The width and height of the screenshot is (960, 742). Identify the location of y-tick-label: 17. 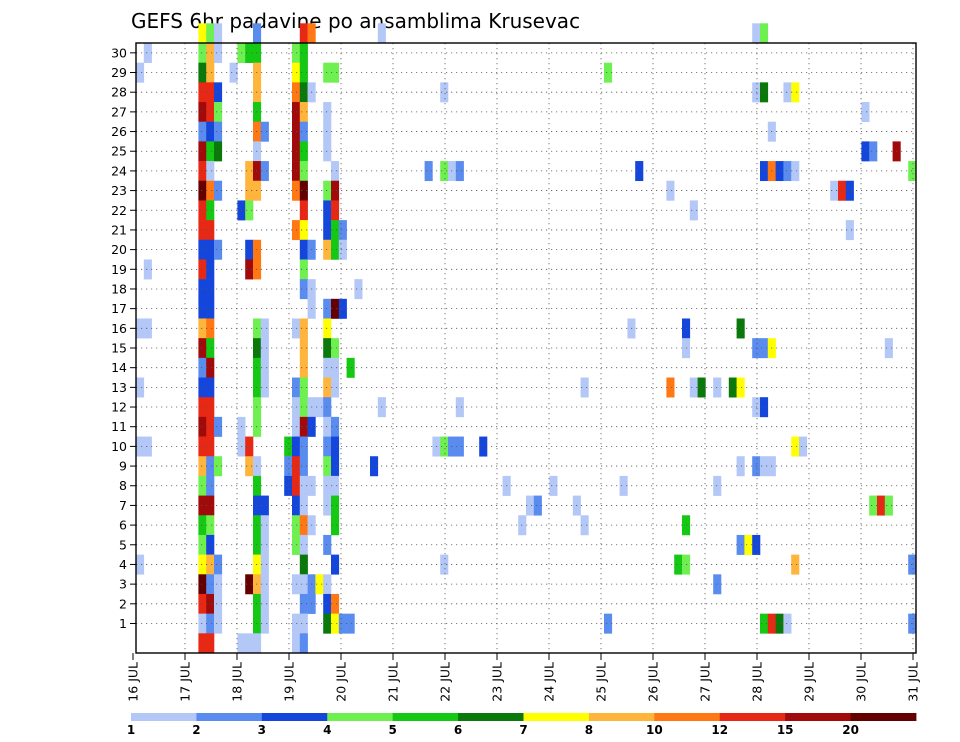
(119, 308).